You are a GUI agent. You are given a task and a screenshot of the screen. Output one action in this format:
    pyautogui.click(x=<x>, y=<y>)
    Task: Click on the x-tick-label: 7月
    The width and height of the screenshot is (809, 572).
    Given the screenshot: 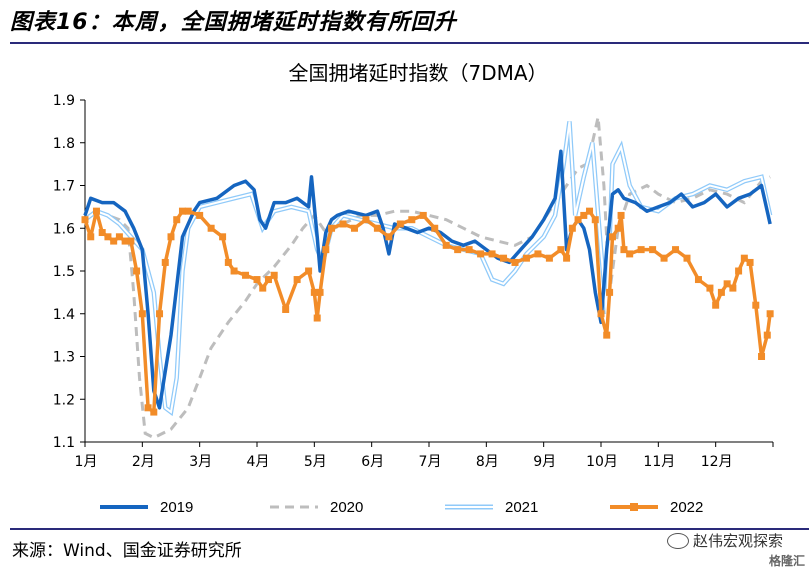 What is the action you would take?
    pyautogui.click(x=430, y=462)
    